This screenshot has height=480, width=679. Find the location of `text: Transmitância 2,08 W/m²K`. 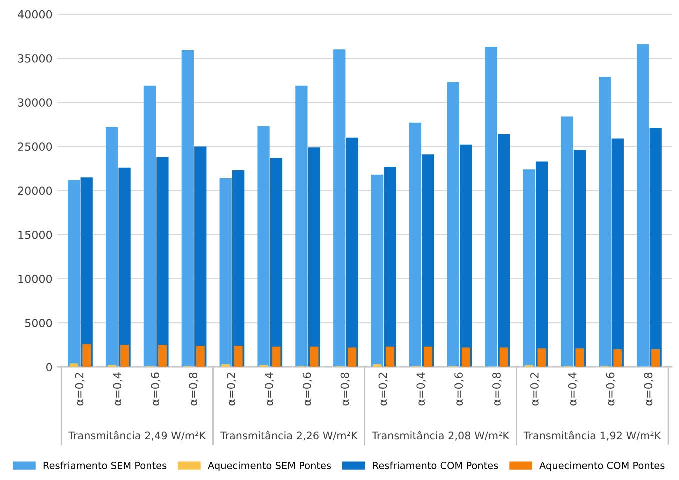

text: Transmitância 2,08 W/m²K is located at coordinates (441, 436).